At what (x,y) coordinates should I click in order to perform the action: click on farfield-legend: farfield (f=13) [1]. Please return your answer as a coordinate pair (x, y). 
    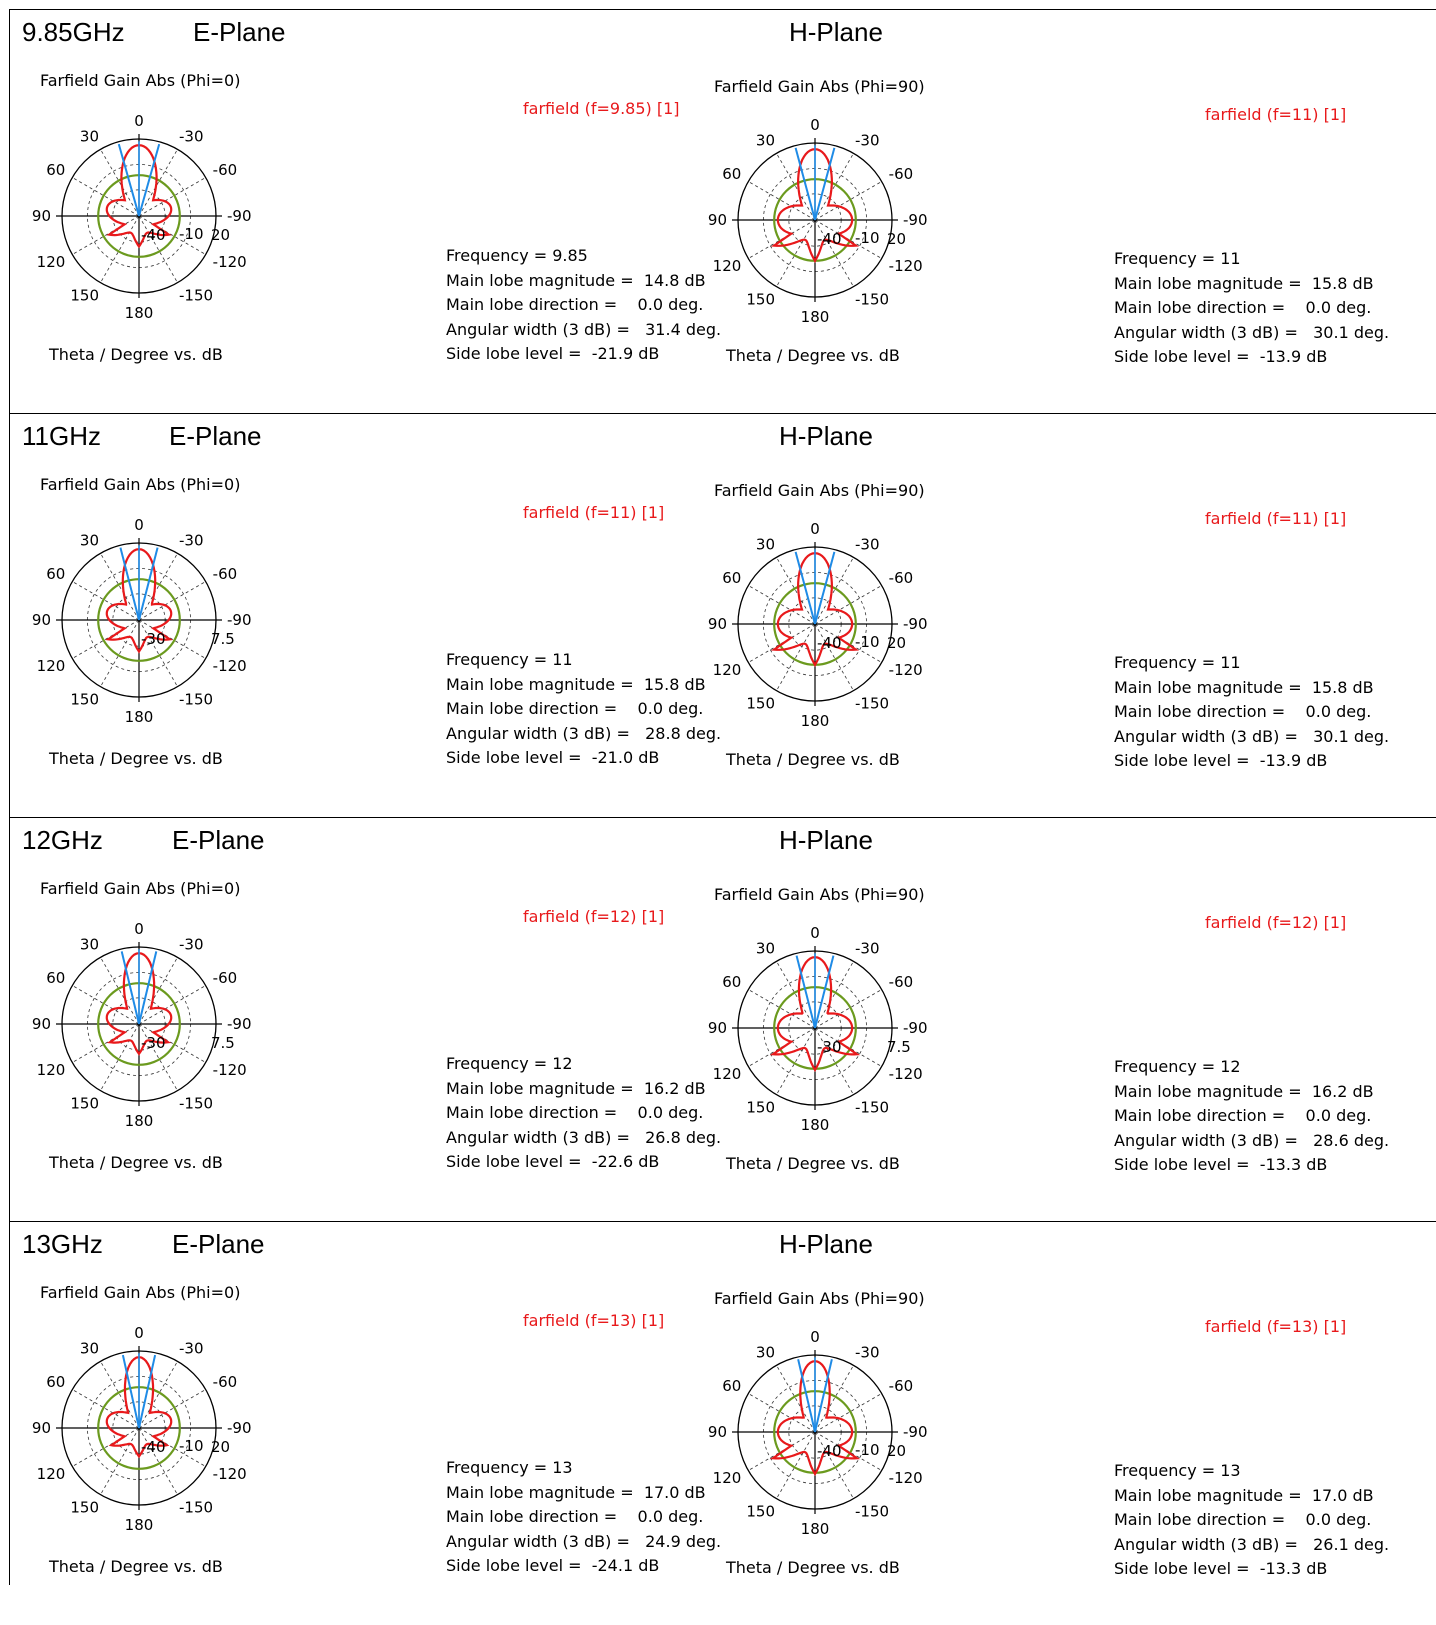
    Looking at the image, I should click on (1276, 1326).